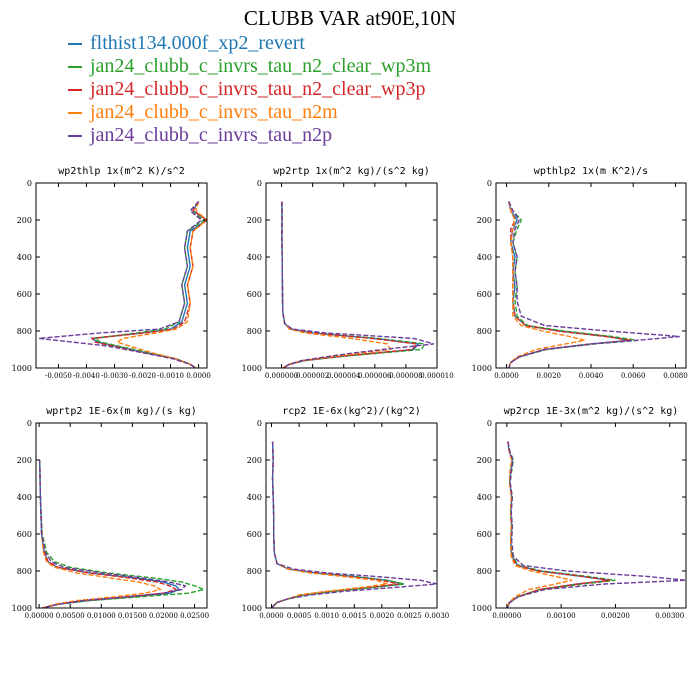 Image resolution: width=700 pixels, height=700 pixels. Describe the element at coordinates (591, 376) in the screenshot. I see `x-tick-label: 0.0040` at that location.